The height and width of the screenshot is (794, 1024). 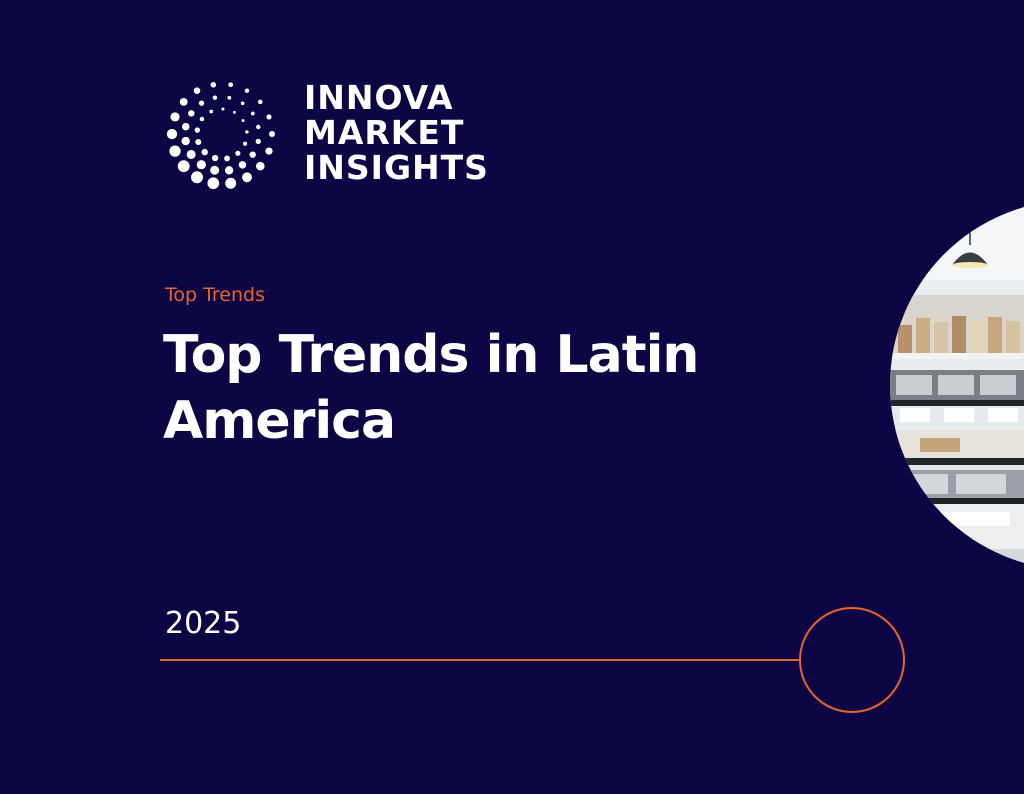 What do you see at coordinates (852, 660) in the screenshot?
I see `circle-marker-icon` at bounding box center [852, 660].